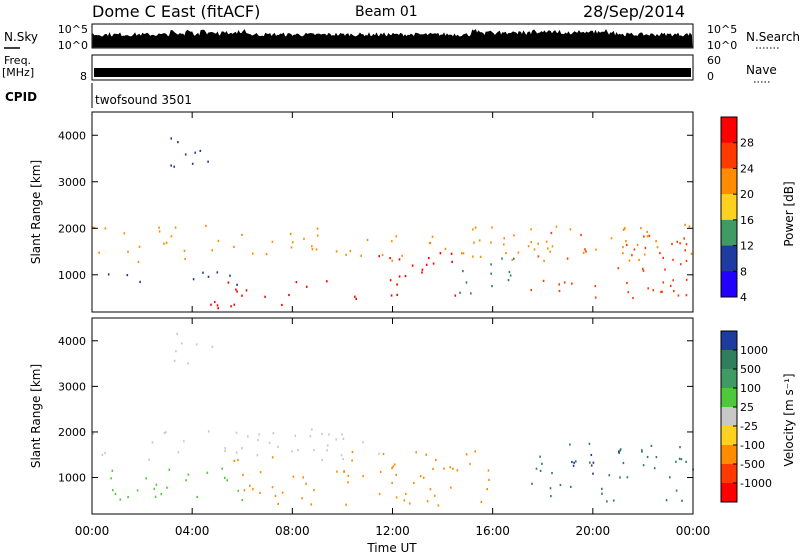  Describe the element at coordinates (36, 416) in the screenshot. I see `velocity-ylabel: Slant Range [km]` at that location.